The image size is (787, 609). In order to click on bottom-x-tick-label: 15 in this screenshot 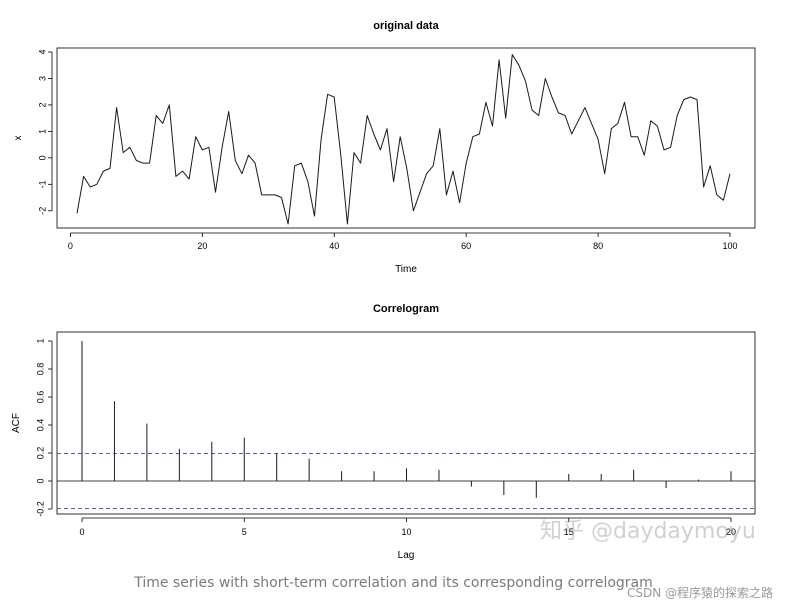, I will do `click(569, 532)`.